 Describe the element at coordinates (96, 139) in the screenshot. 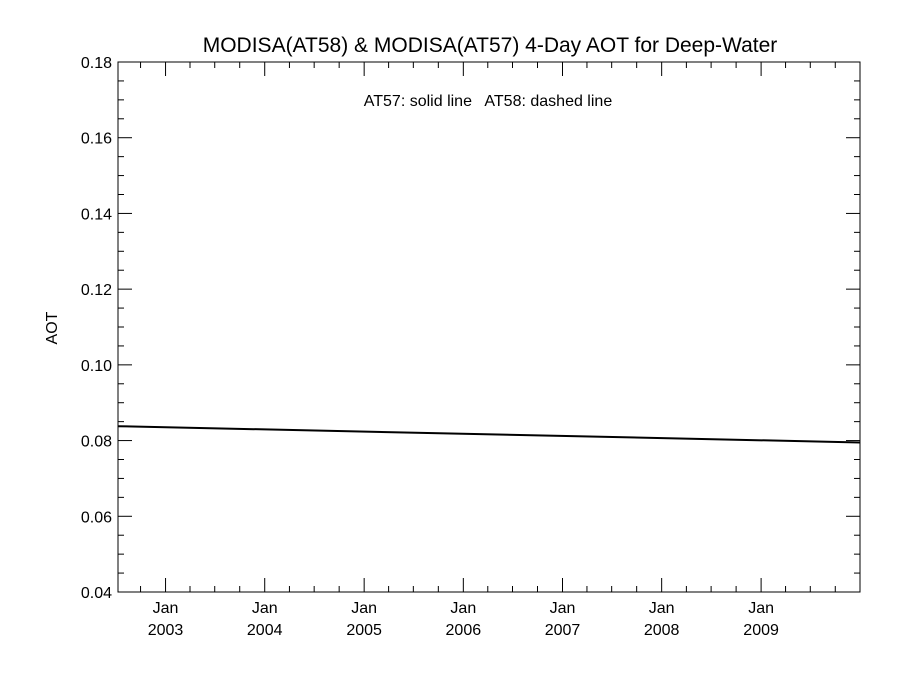

I see `y-tick-label: 0.16` at that location.